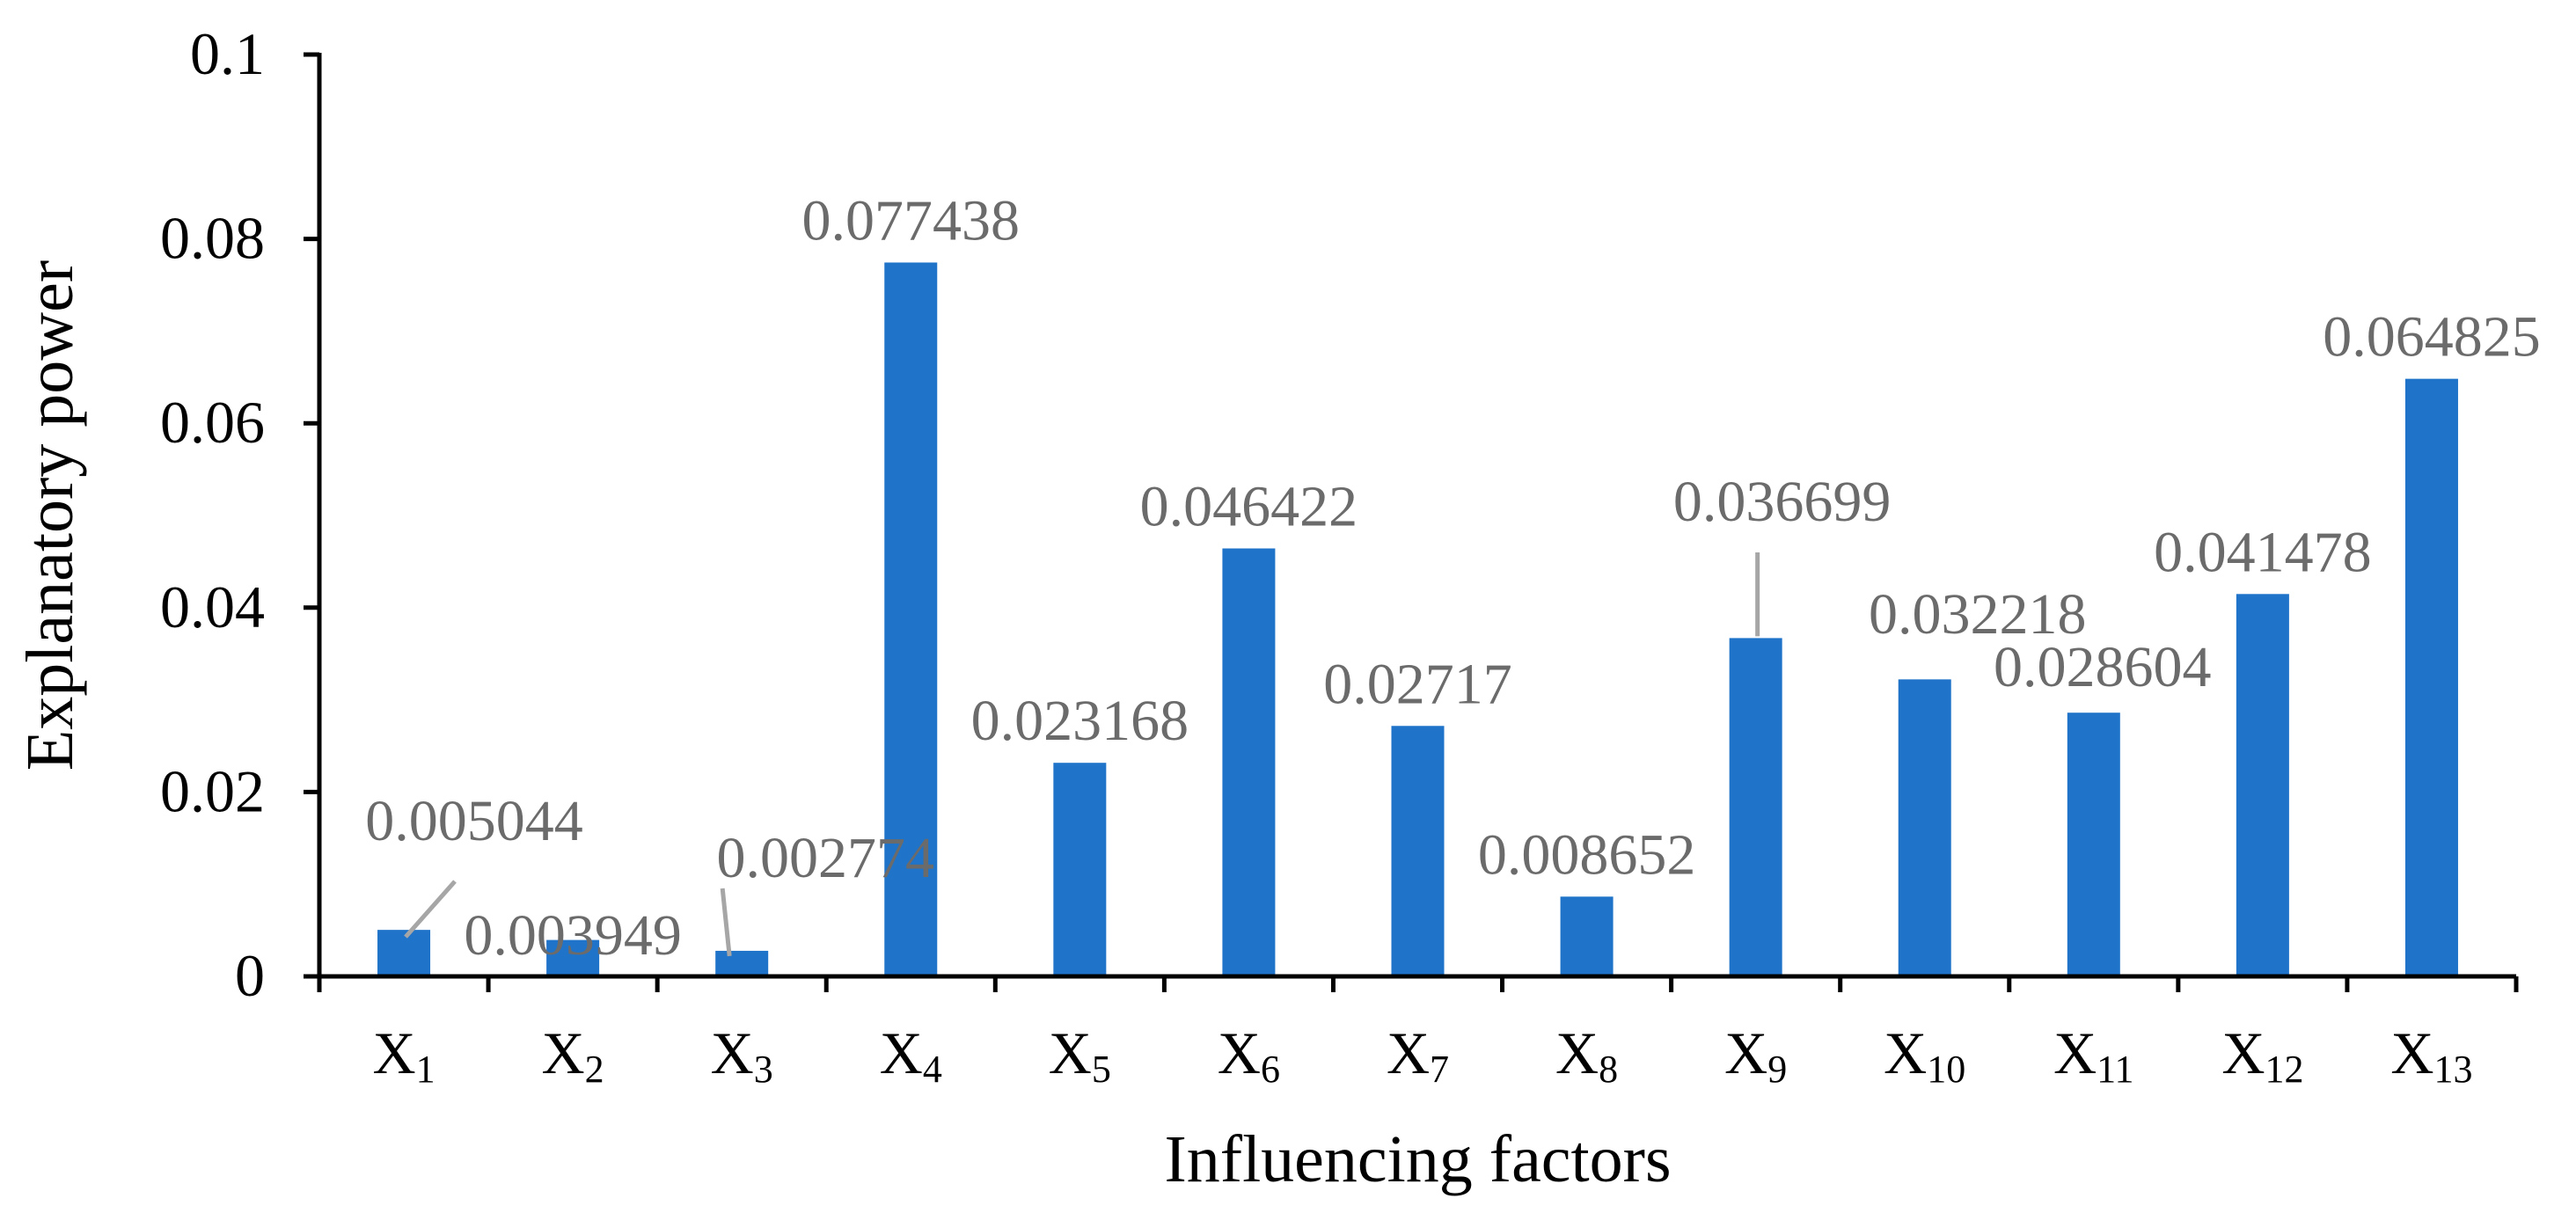 The width and height of the screenshot is (2576, 1213). I want to click on data-label: 0.064825, so click(2432, 337).